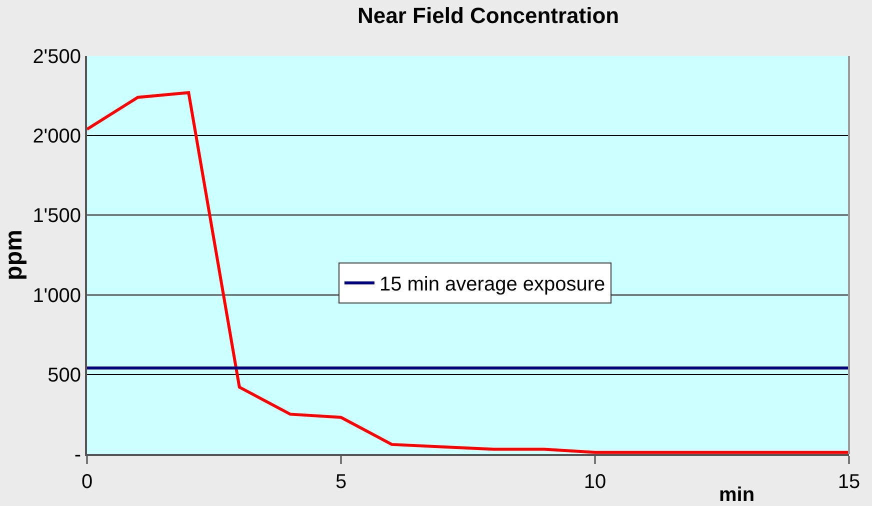  Describe the element at coordinates (14, 255) in the screenshot. I see `y-axis-title: ppm` at that location.